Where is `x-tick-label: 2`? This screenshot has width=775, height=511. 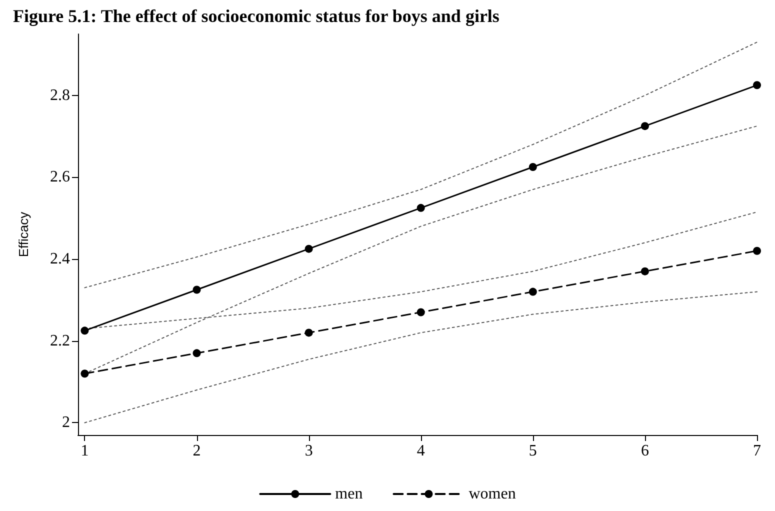
x-tick-label: 2 is located at coordinates (196, 451).